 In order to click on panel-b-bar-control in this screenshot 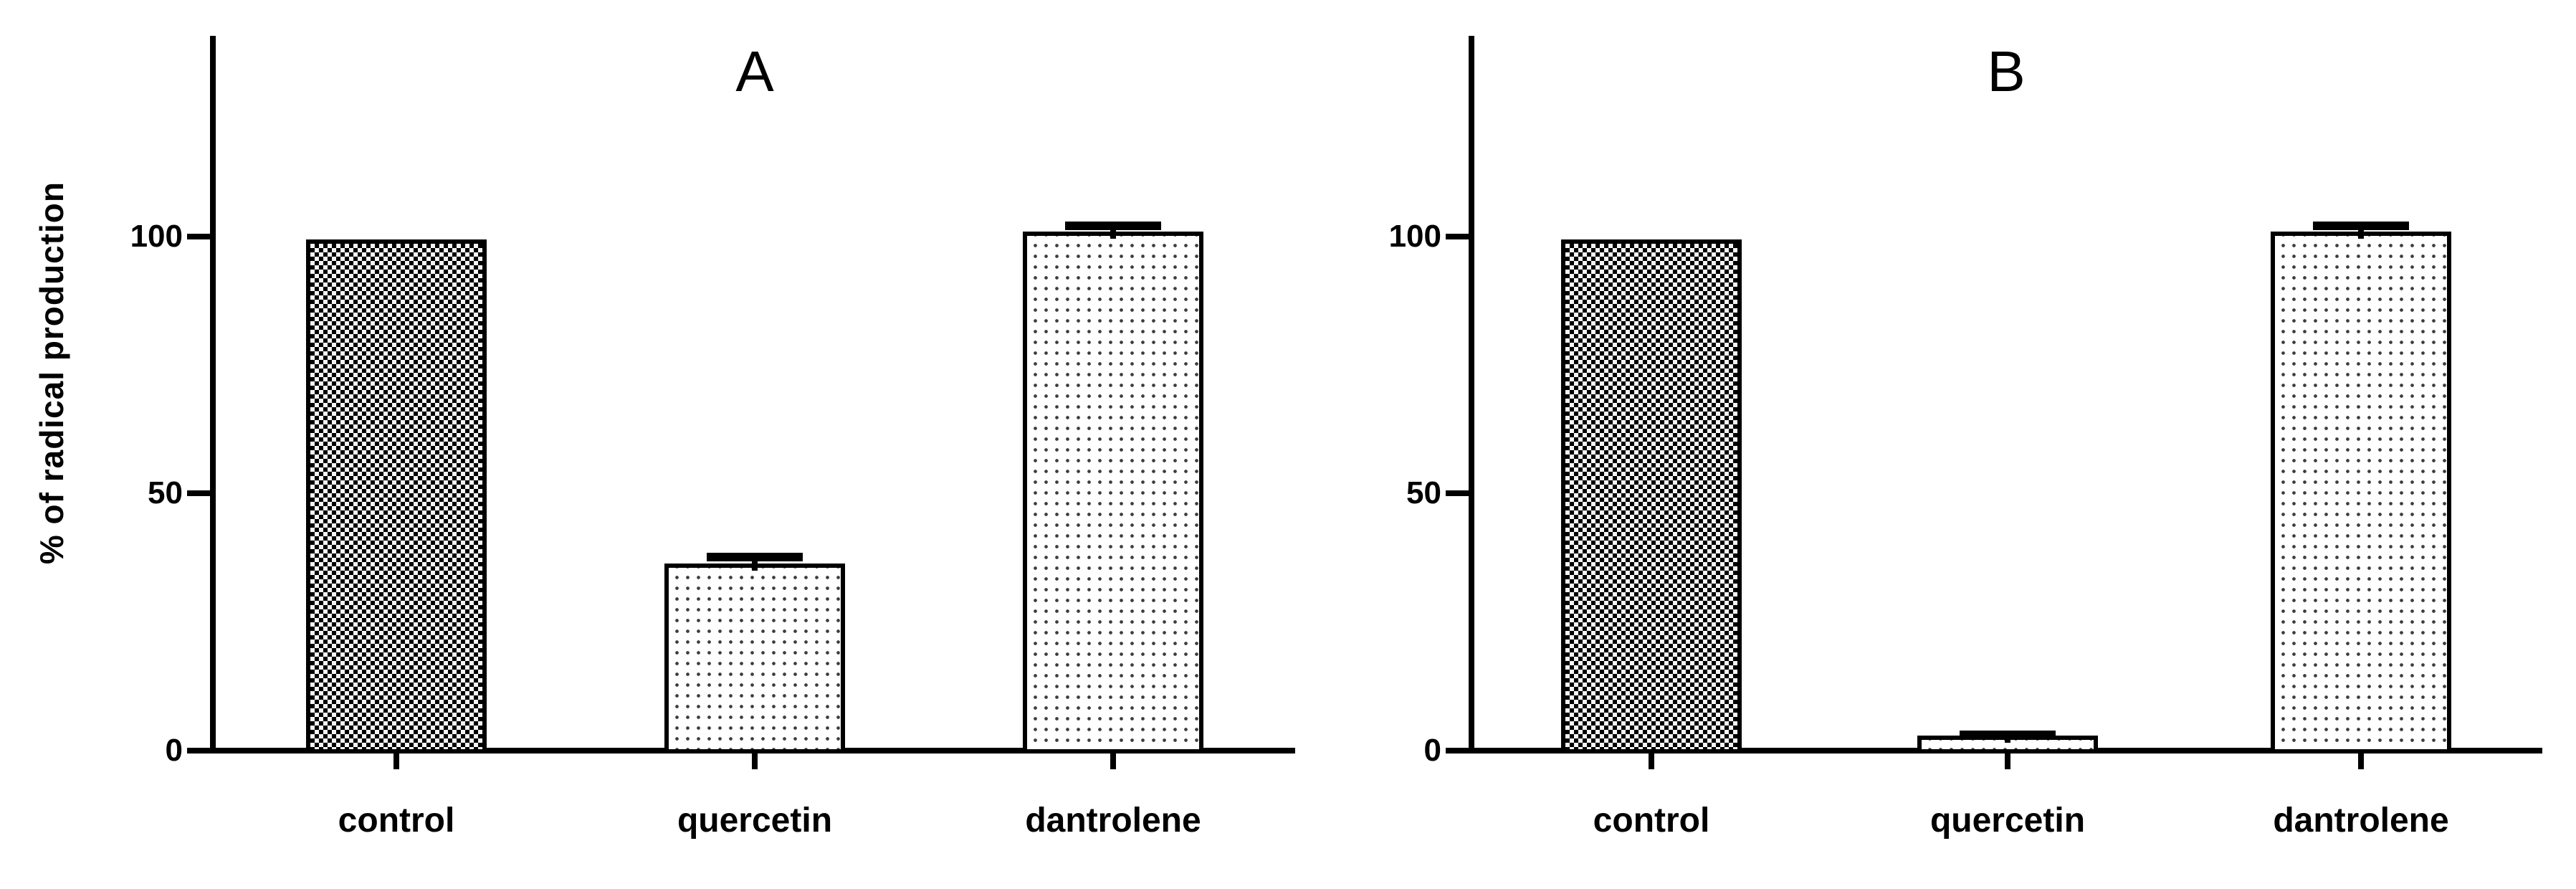, I will do `click(1651, 496)`.